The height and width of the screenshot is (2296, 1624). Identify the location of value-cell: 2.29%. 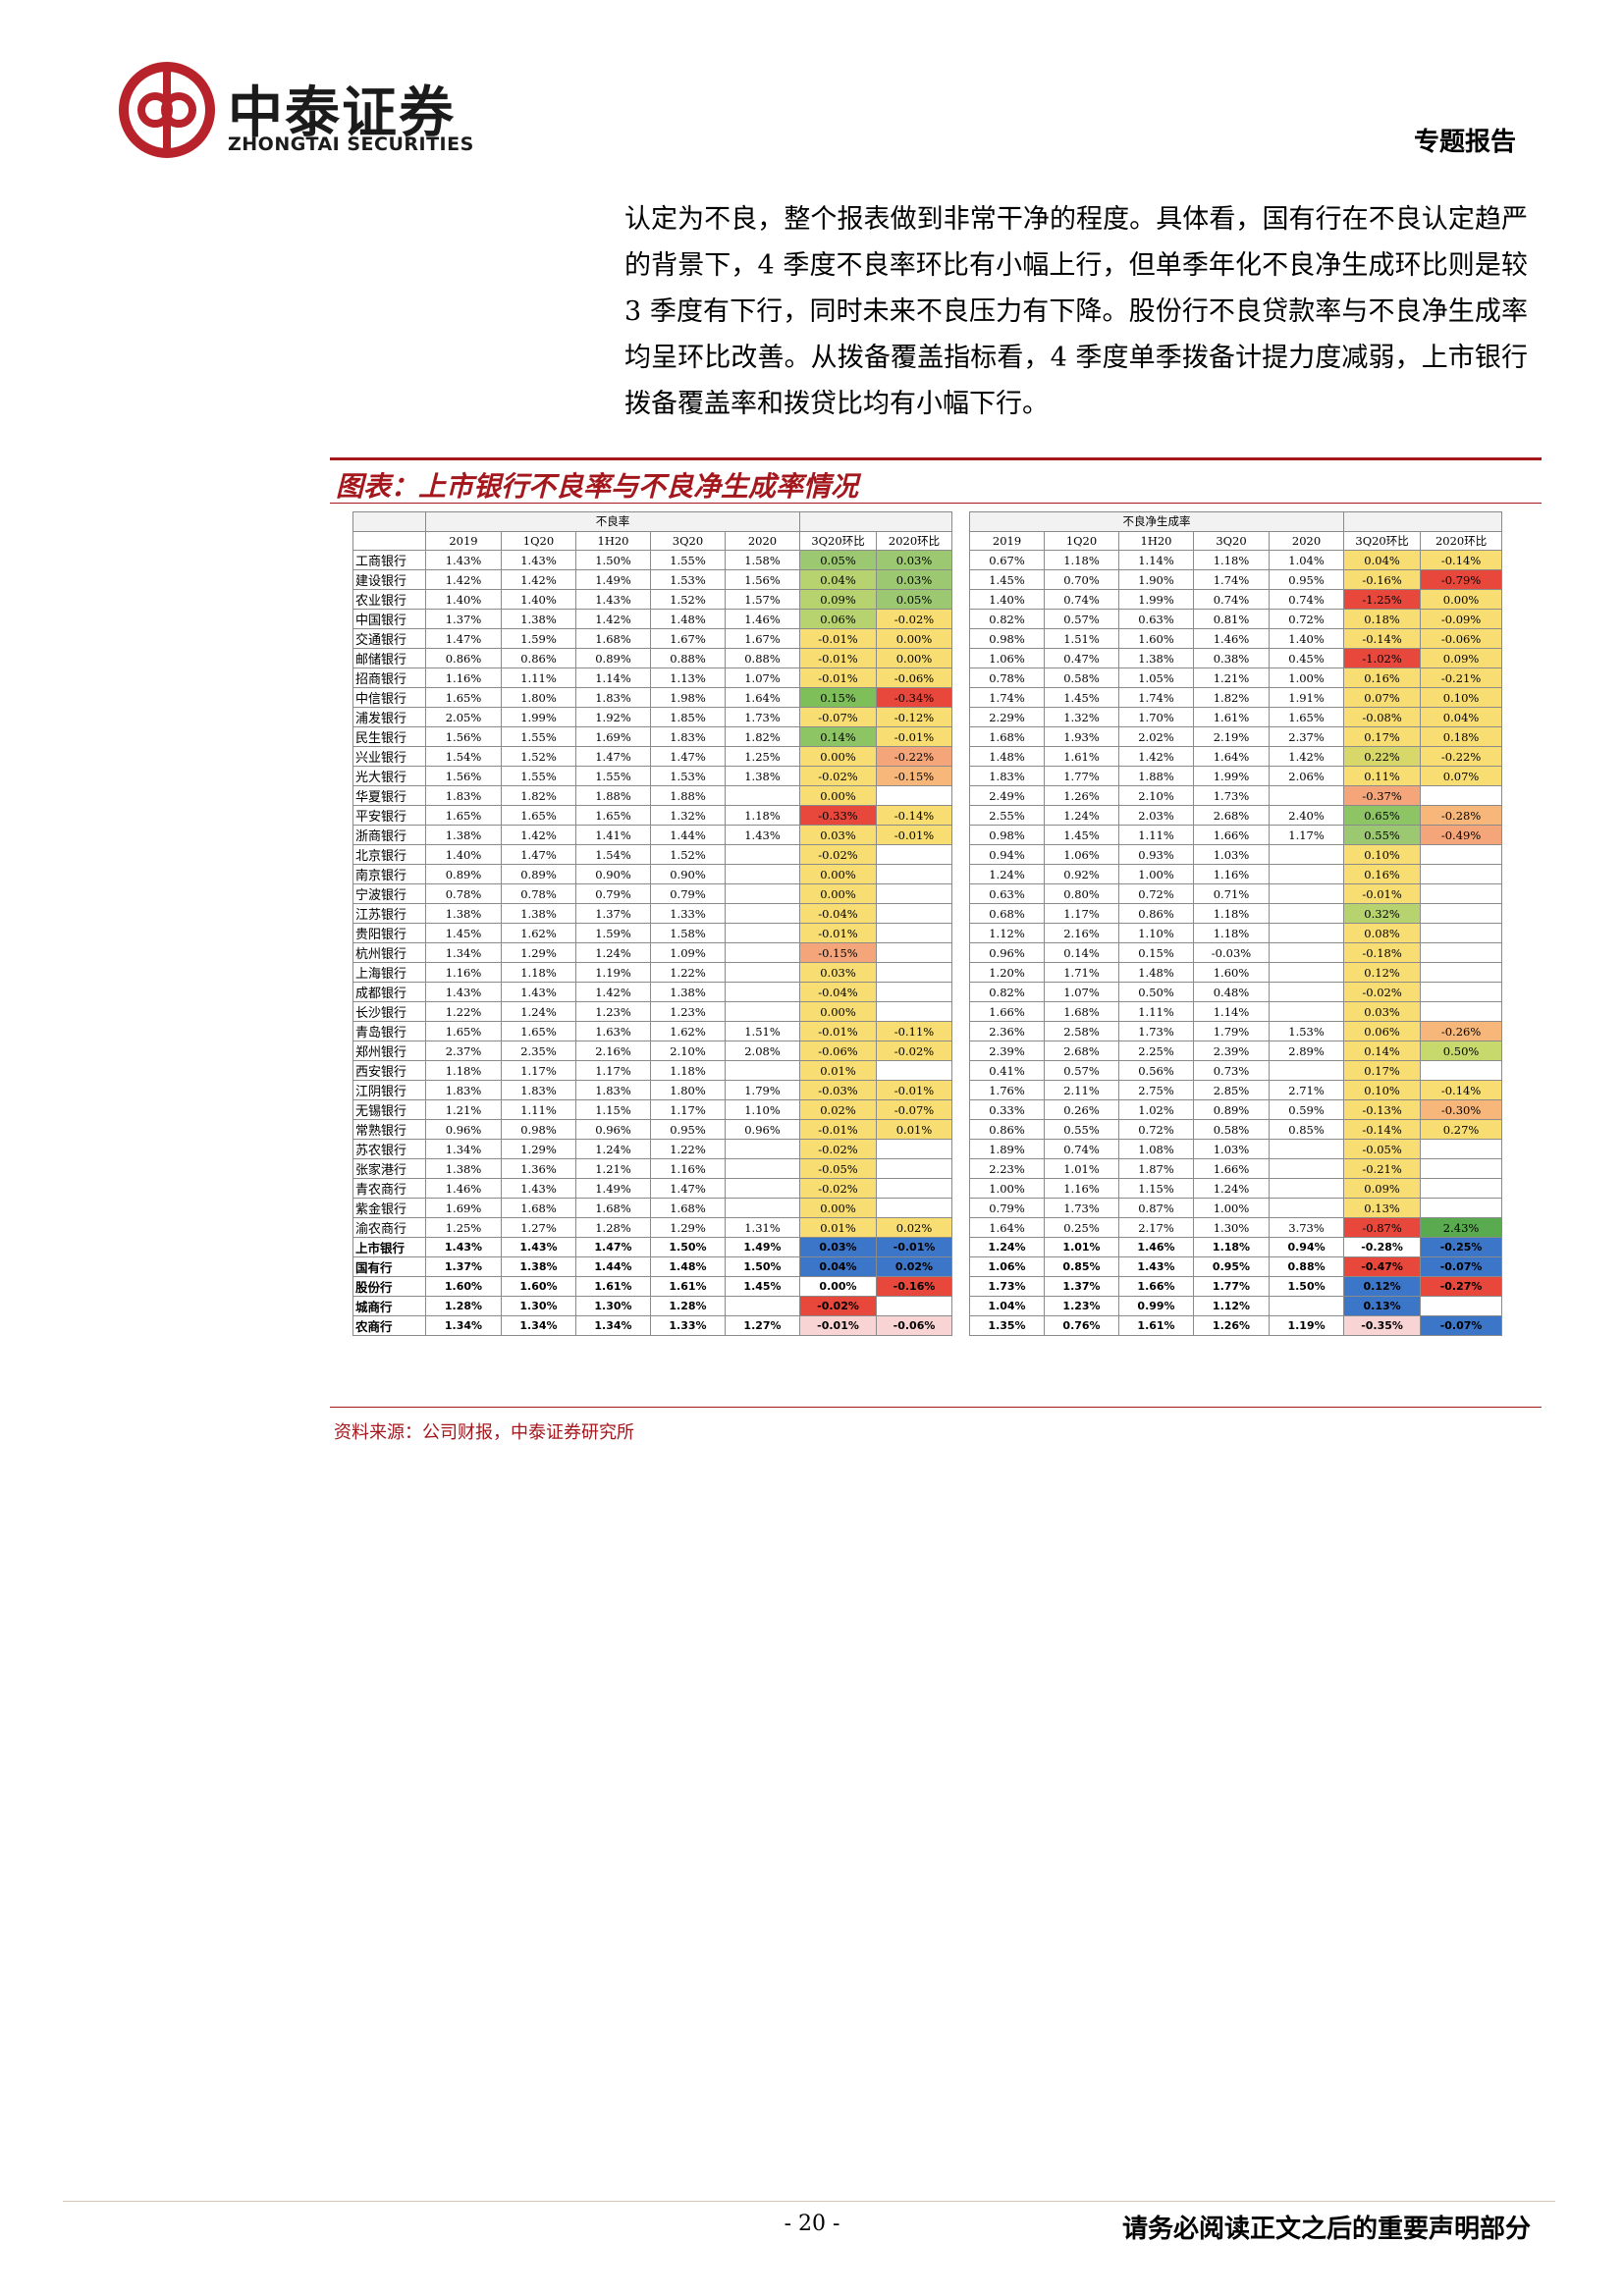
(1007, 718).